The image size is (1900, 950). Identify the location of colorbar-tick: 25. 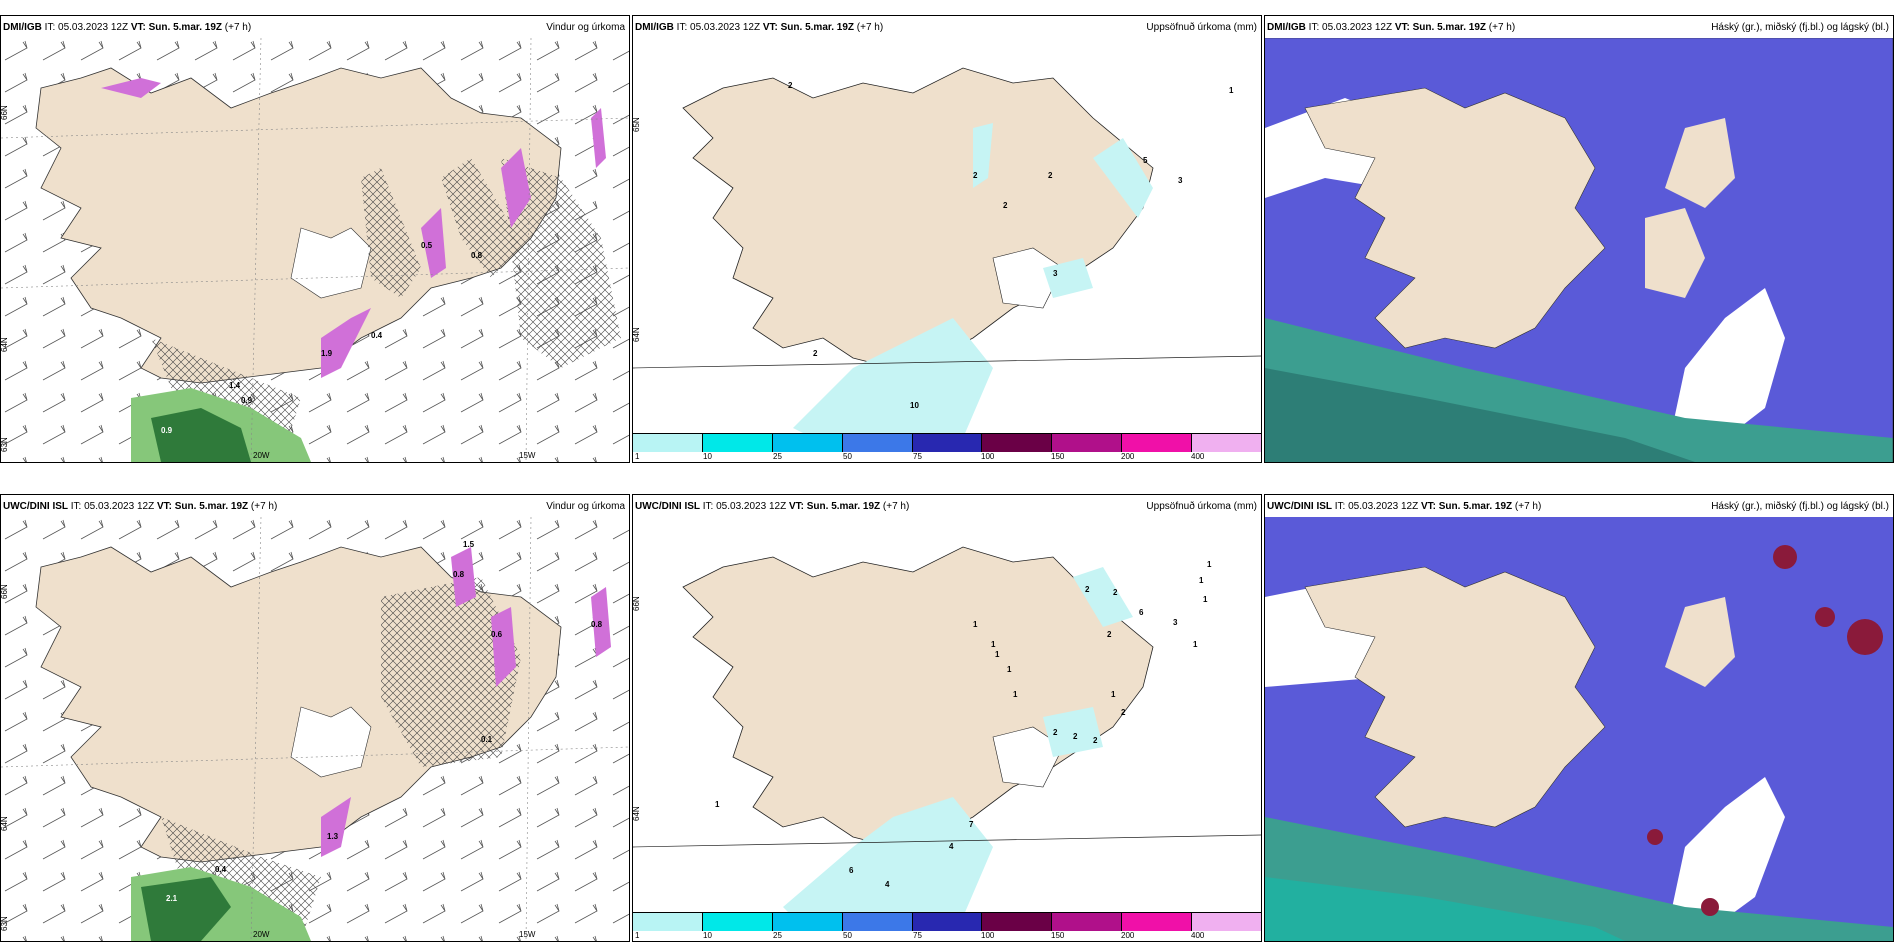
(777, 456).